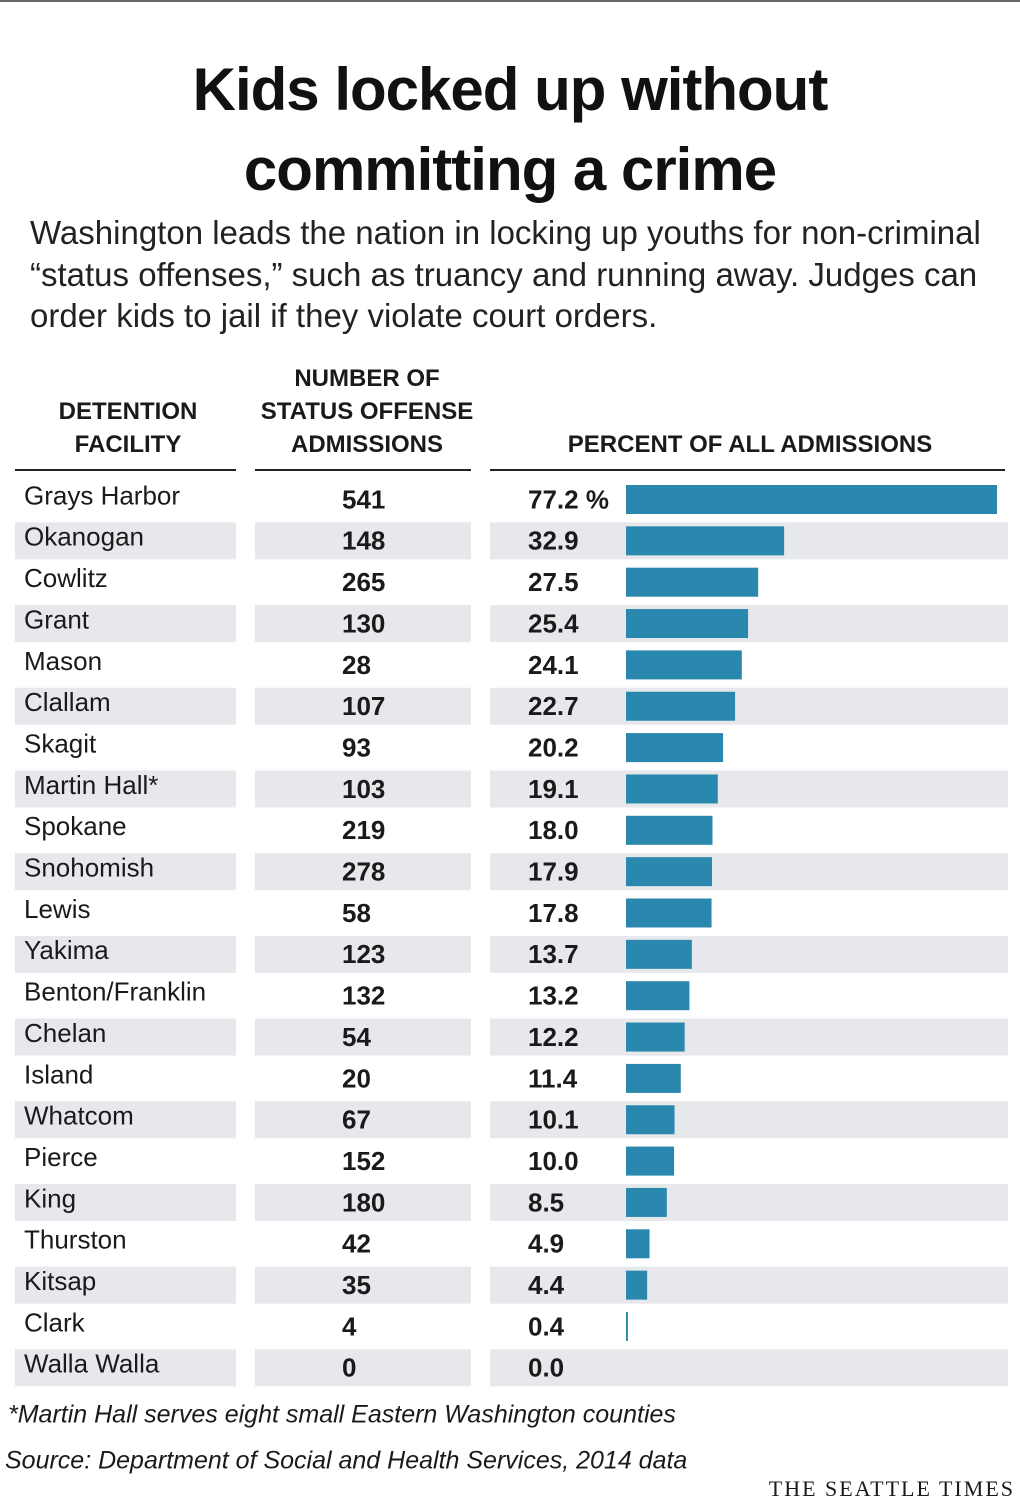 This screenshot has height=1502, width=1020. I want to click on admissions: 148, so click(363, 541).